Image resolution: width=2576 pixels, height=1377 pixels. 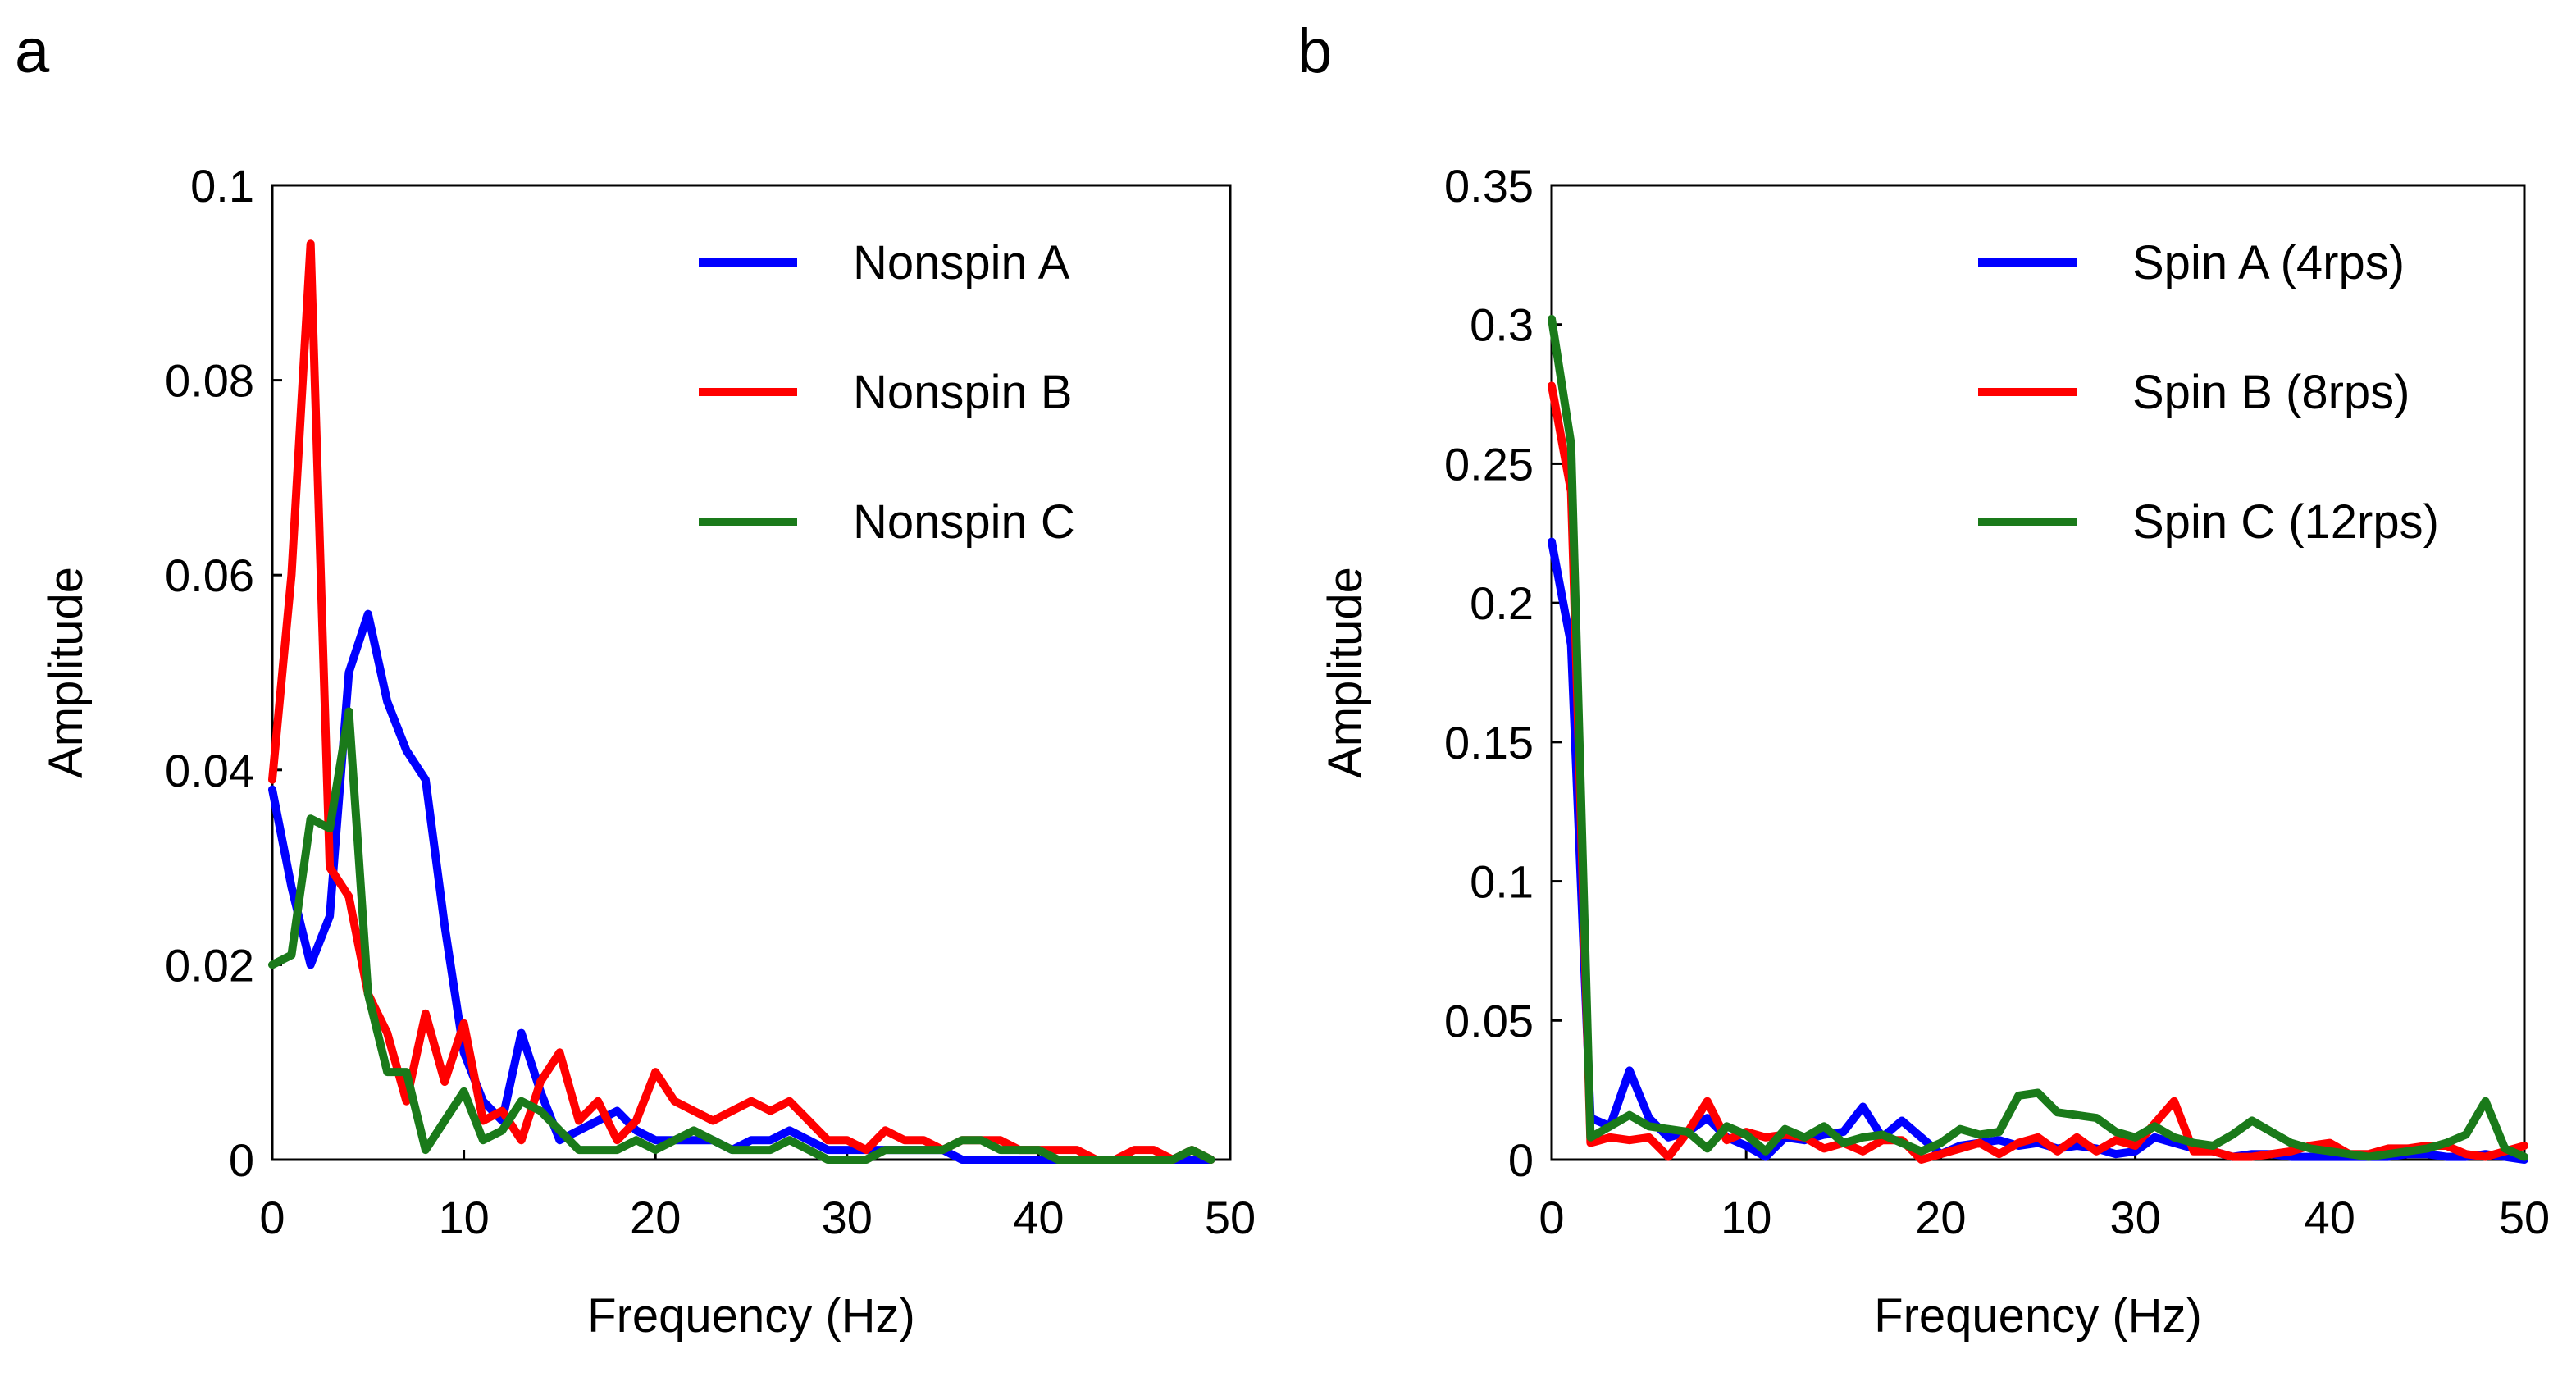 What do you see at coordinates (963, 393) in the screenshot?
I see `legend-label: Nonspin B` at bounding box center [963, 393].